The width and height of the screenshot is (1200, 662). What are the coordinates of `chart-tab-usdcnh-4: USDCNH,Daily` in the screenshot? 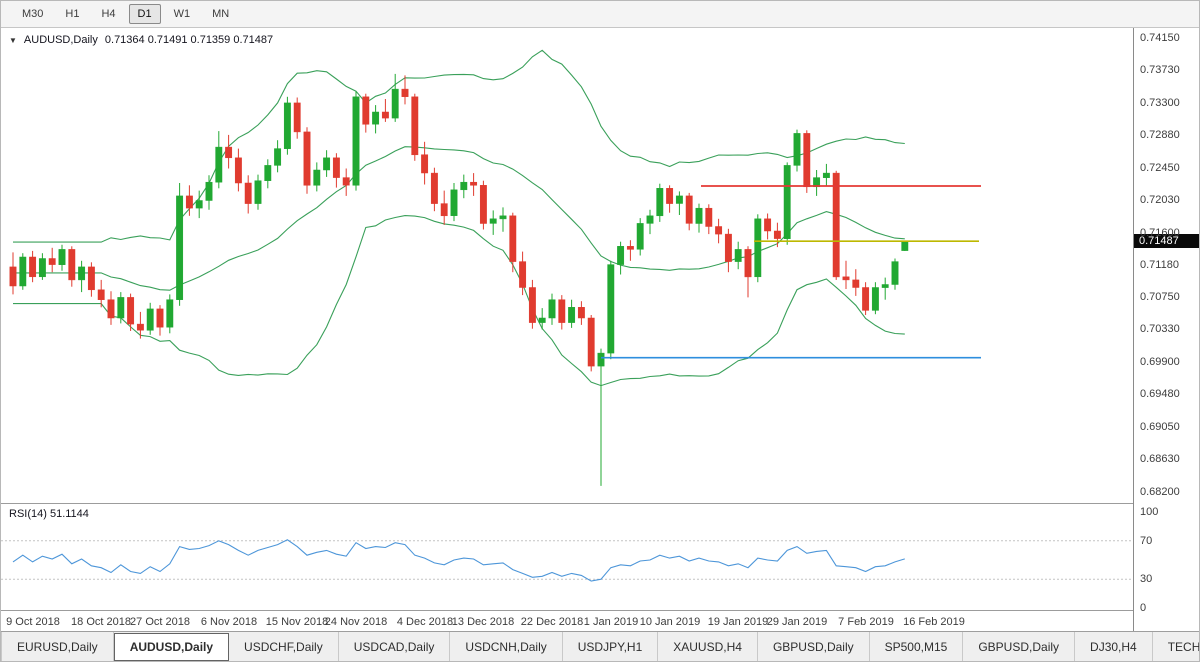 It's located at (506, 646).